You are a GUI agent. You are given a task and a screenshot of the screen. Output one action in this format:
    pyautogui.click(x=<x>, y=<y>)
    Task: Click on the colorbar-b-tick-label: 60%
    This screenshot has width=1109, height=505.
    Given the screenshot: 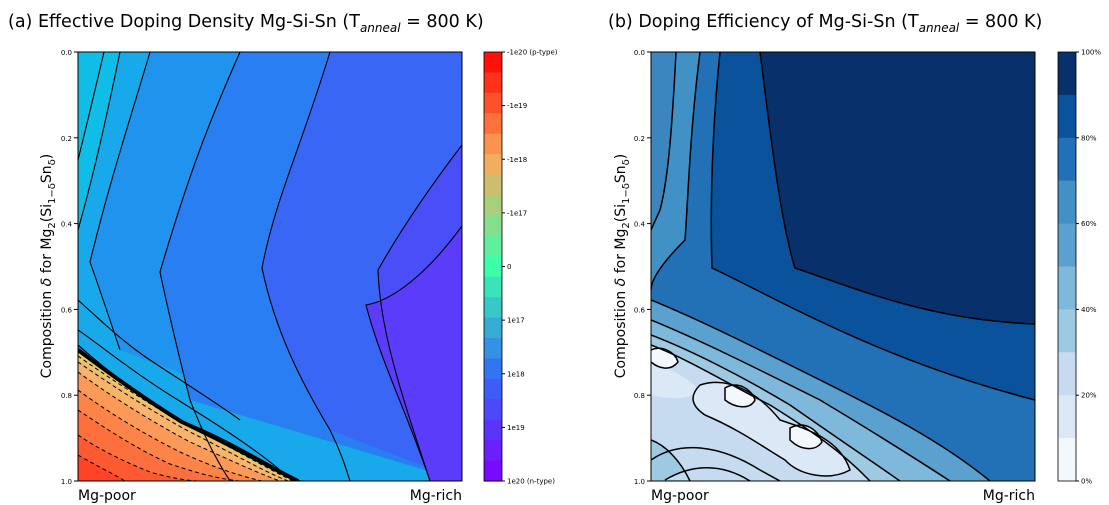 What is the action you would take?
    pyautogui.click(x=1089, y=224)
    